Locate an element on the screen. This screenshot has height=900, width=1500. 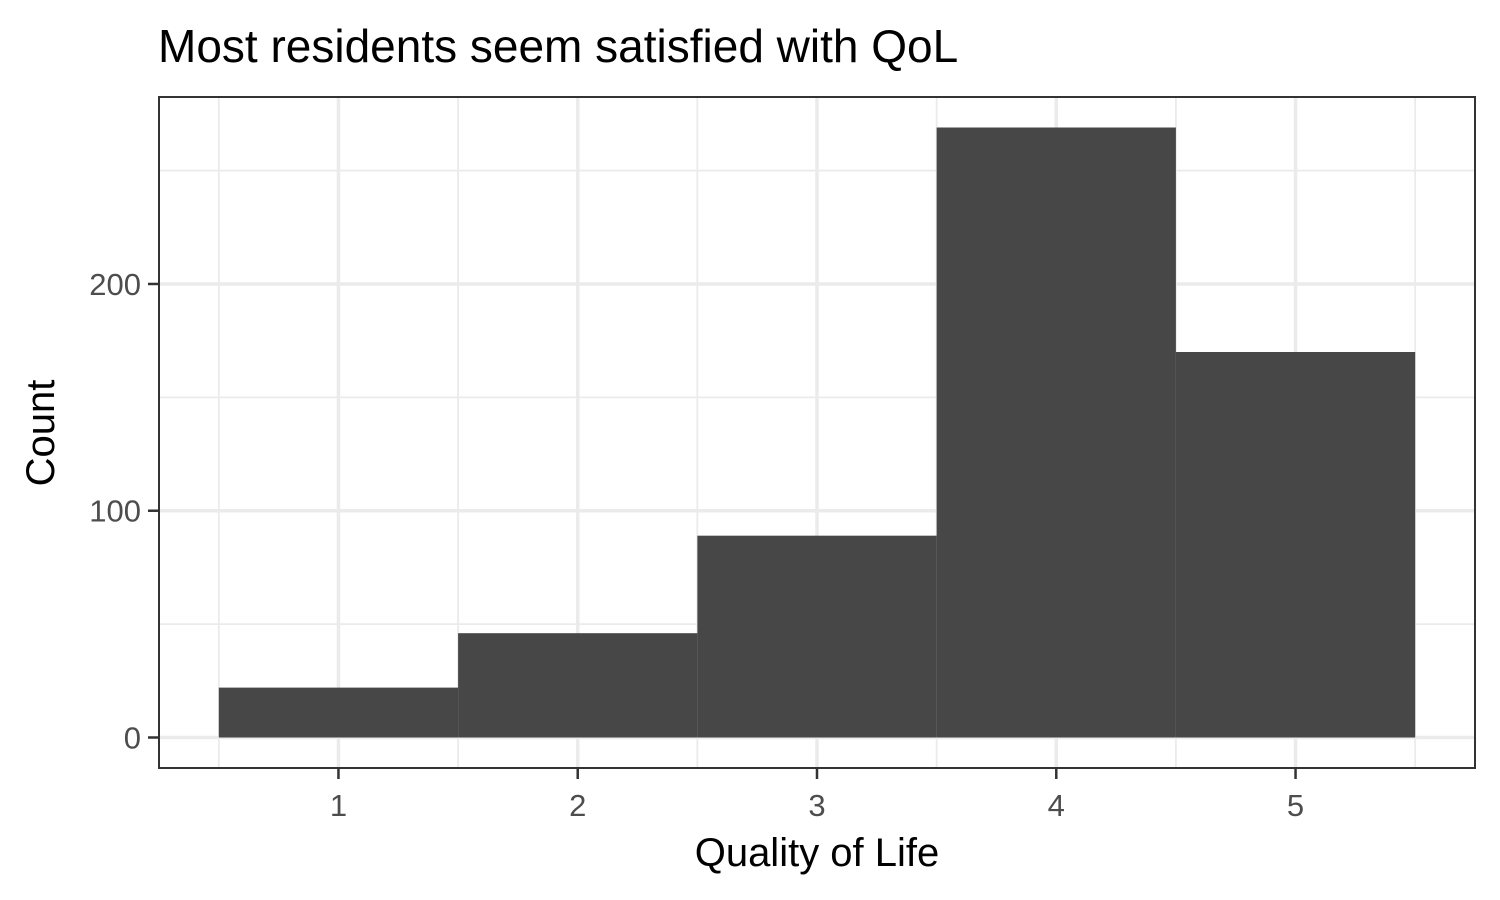
y-tick-label: 200 is located at coordinates (115, 284).